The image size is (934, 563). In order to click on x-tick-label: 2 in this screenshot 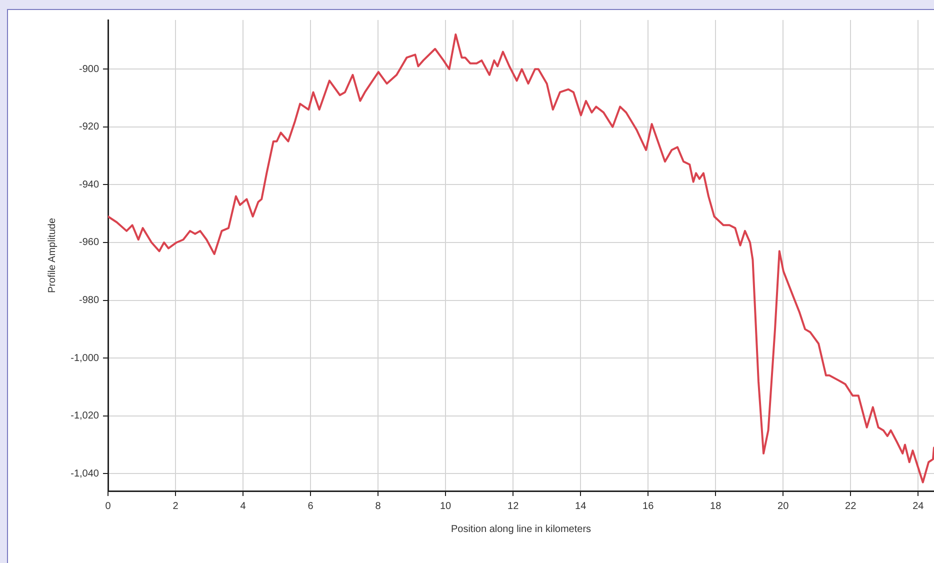, I will do `click(175, 506)`.